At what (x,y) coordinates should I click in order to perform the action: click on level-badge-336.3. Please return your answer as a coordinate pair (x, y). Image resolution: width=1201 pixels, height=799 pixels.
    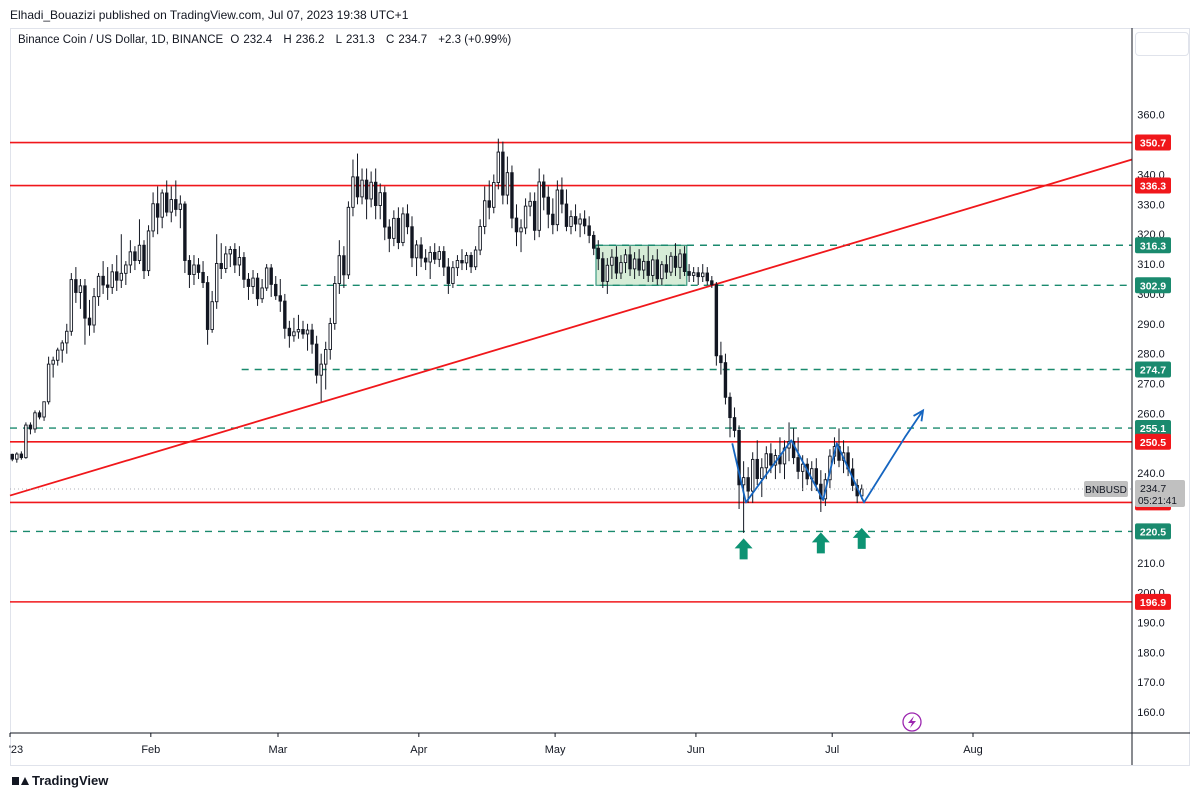
    Looking at the image, I should click on (1153, 185).